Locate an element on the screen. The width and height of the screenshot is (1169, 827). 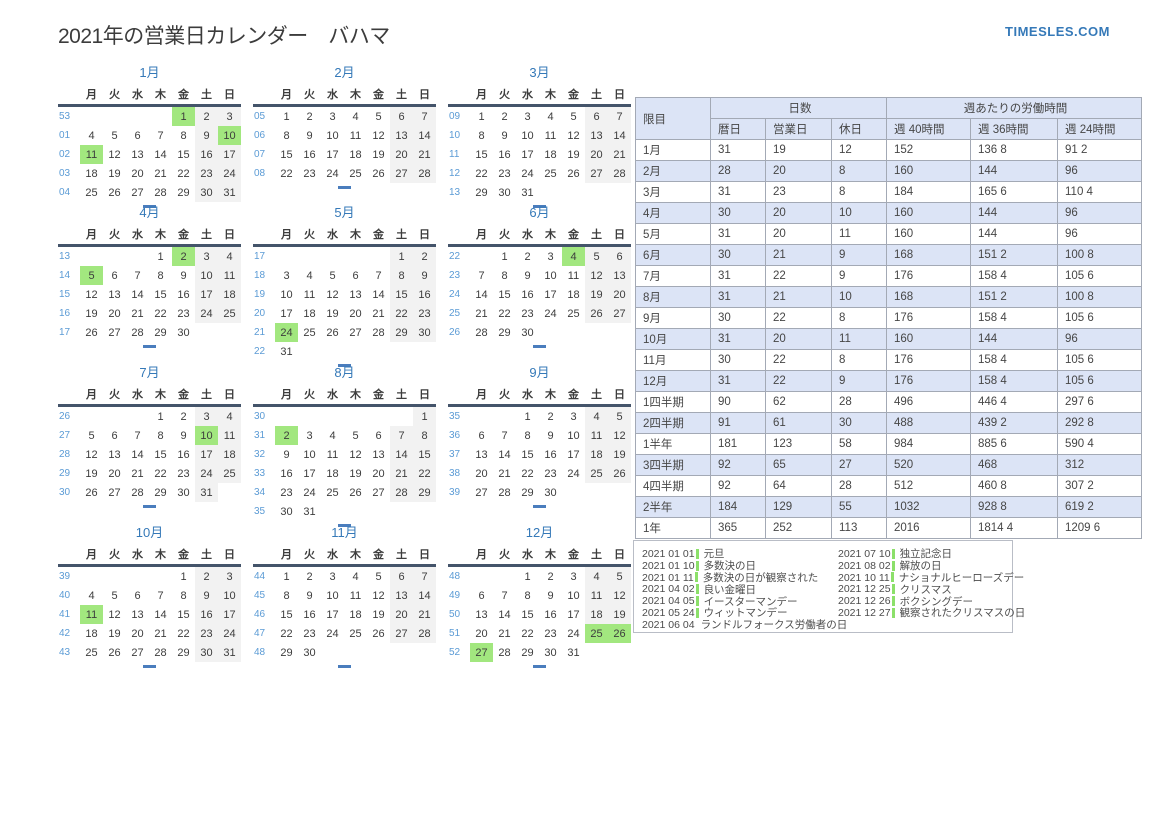
stats-row-label: 3月 is located at coordinates (673, 192).